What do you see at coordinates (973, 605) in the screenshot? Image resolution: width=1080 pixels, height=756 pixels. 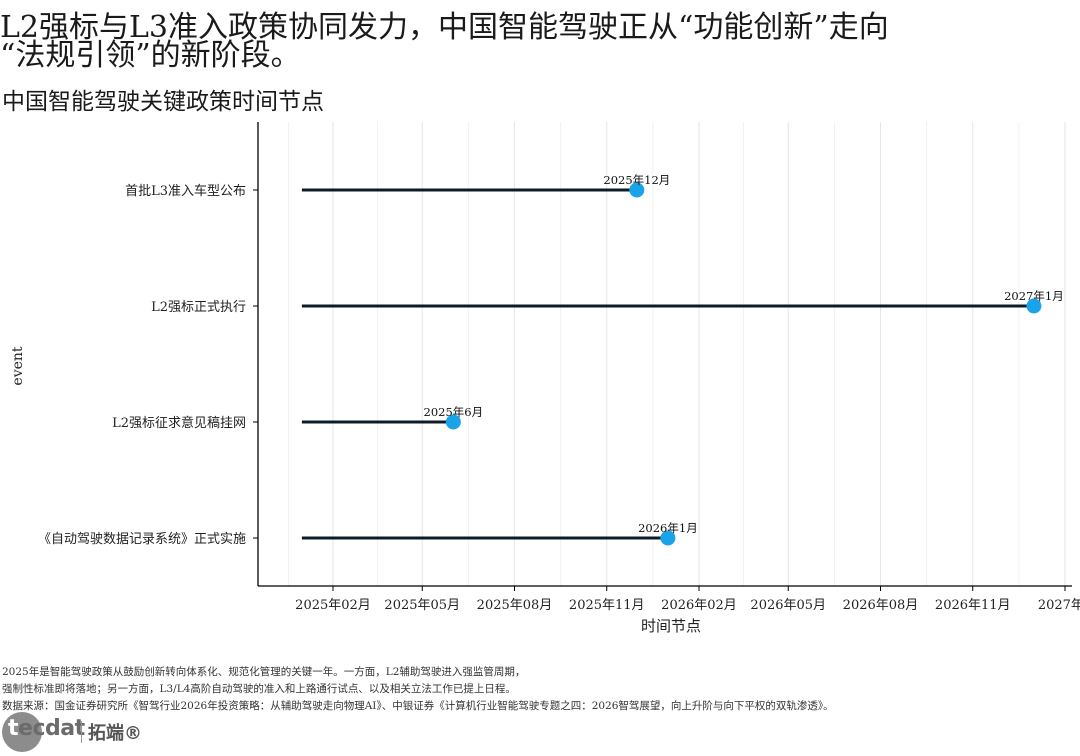 I see `x-tick-label: 2026年11月` at bounding box center [973, 605].